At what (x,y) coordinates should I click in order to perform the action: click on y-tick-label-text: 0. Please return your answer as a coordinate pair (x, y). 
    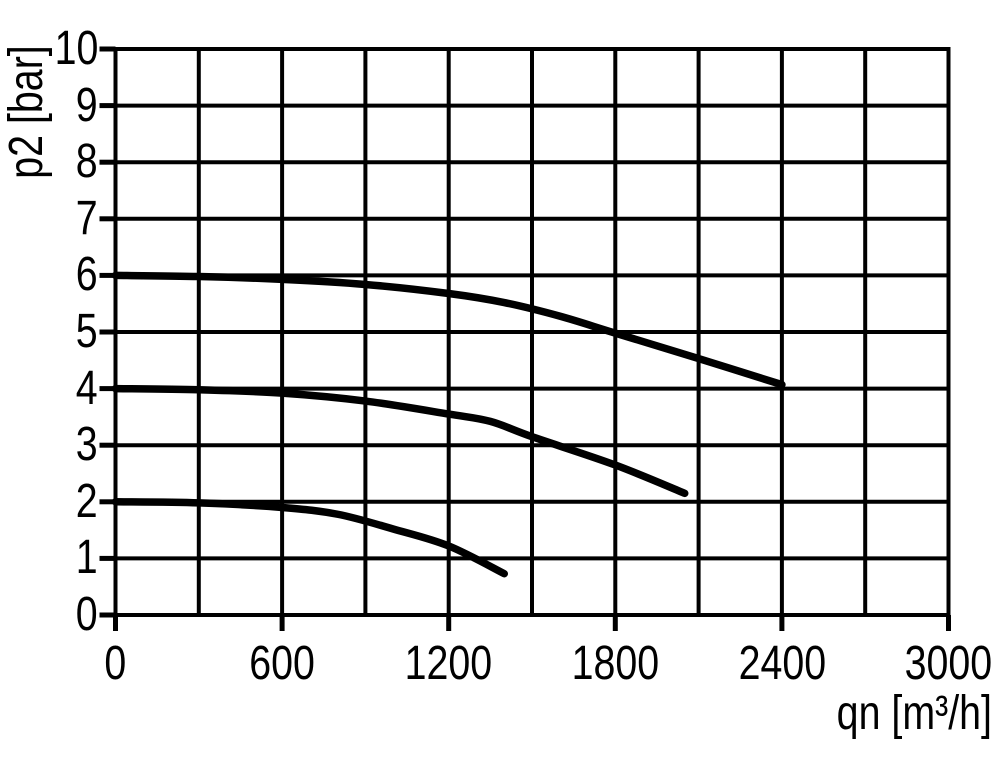
    Looking at the image, I should click on (87, 614).